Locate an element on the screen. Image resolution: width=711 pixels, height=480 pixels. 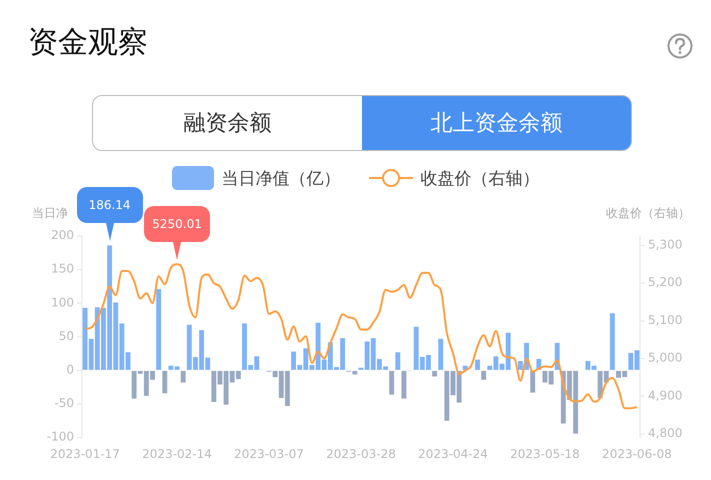
y-tick-label: 150 is located at coordinates (62, 269).